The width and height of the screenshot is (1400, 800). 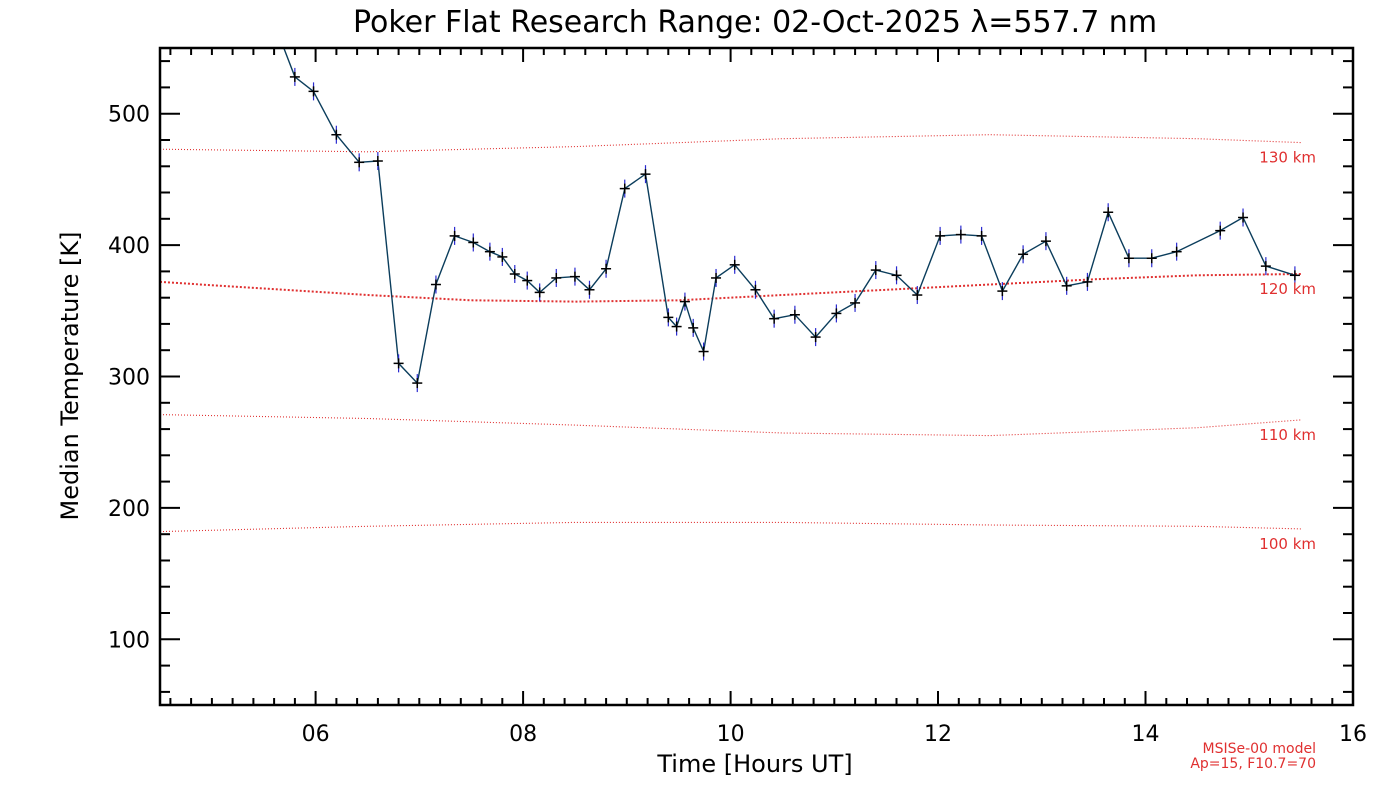 What do you see at coordinates (731, 143) in the screenshot?
I see `model-curve-130-km` at bounding box center [731, 143].